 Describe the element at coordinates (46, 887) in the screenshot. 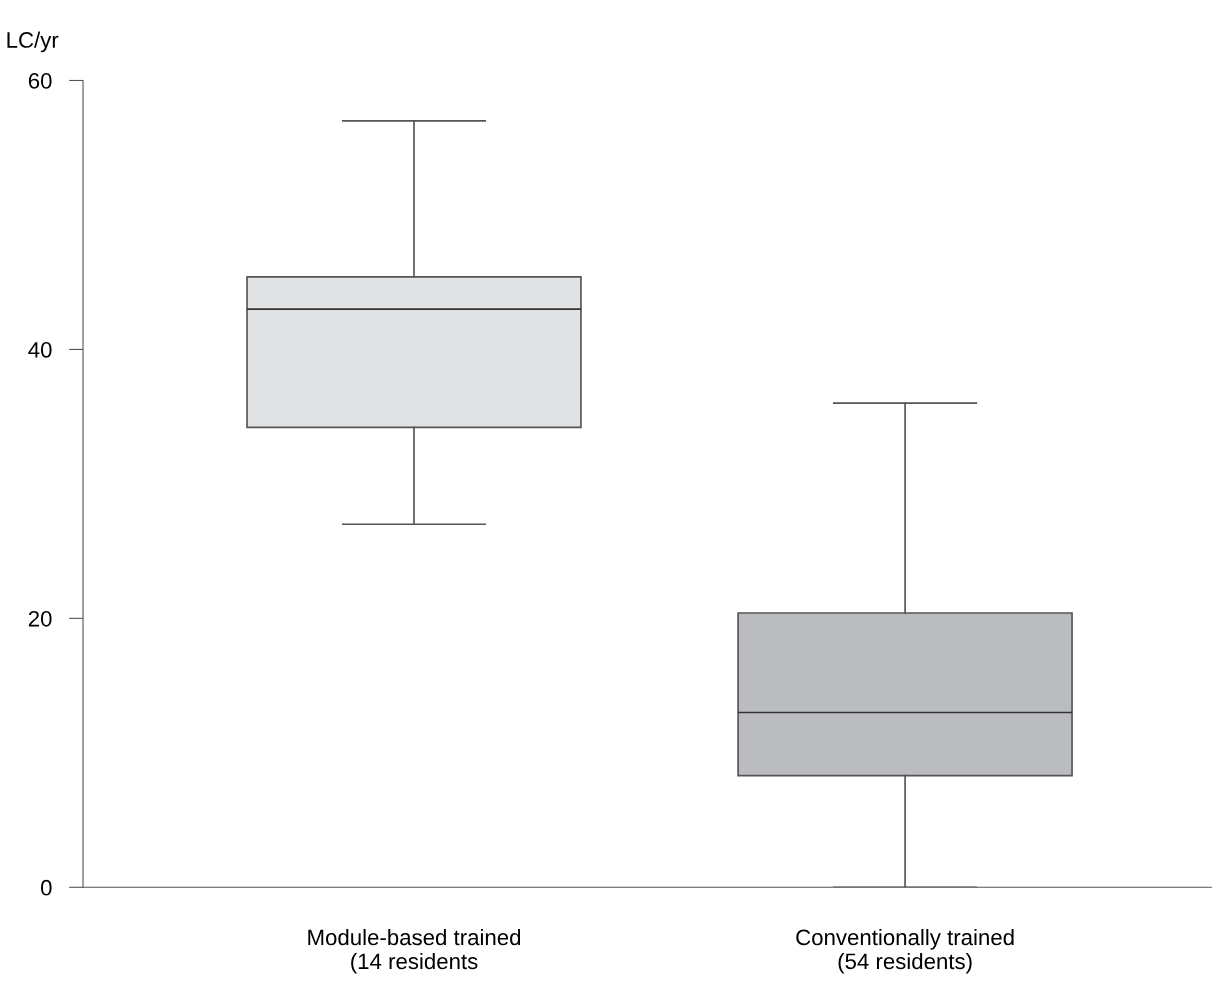

I see `y-tick-label: 0` at that location.